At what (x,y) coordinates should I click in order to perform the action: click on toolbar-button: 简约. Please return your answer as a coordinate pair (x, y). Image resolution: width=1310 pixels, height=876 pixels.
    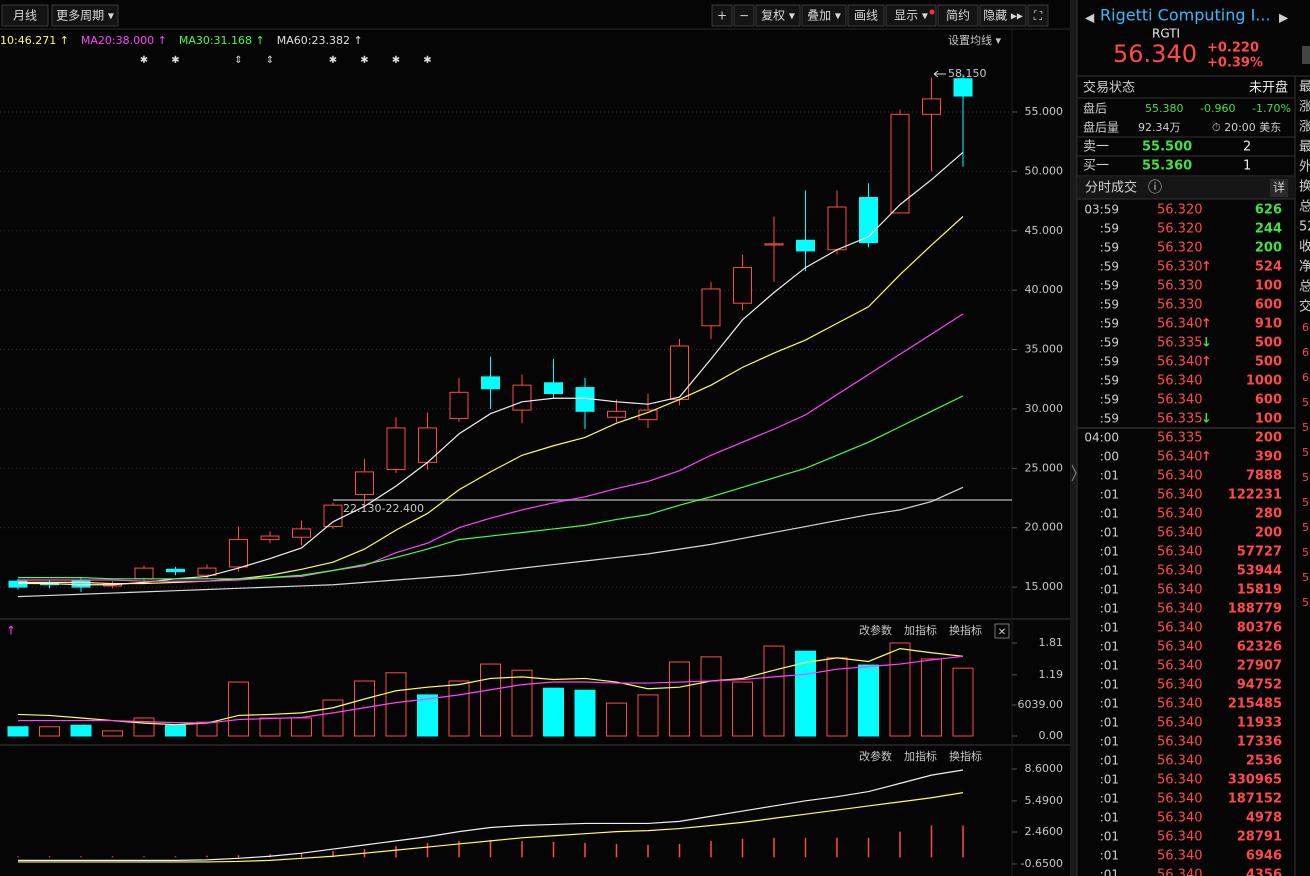
    Looking at the image, I should click on (958, 15).